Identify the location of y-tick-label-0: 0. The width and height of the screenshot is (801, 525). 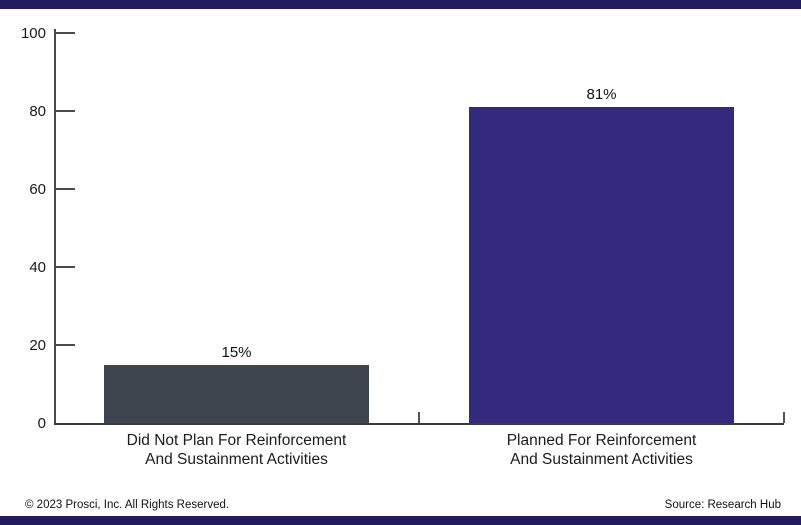
(41, 423).